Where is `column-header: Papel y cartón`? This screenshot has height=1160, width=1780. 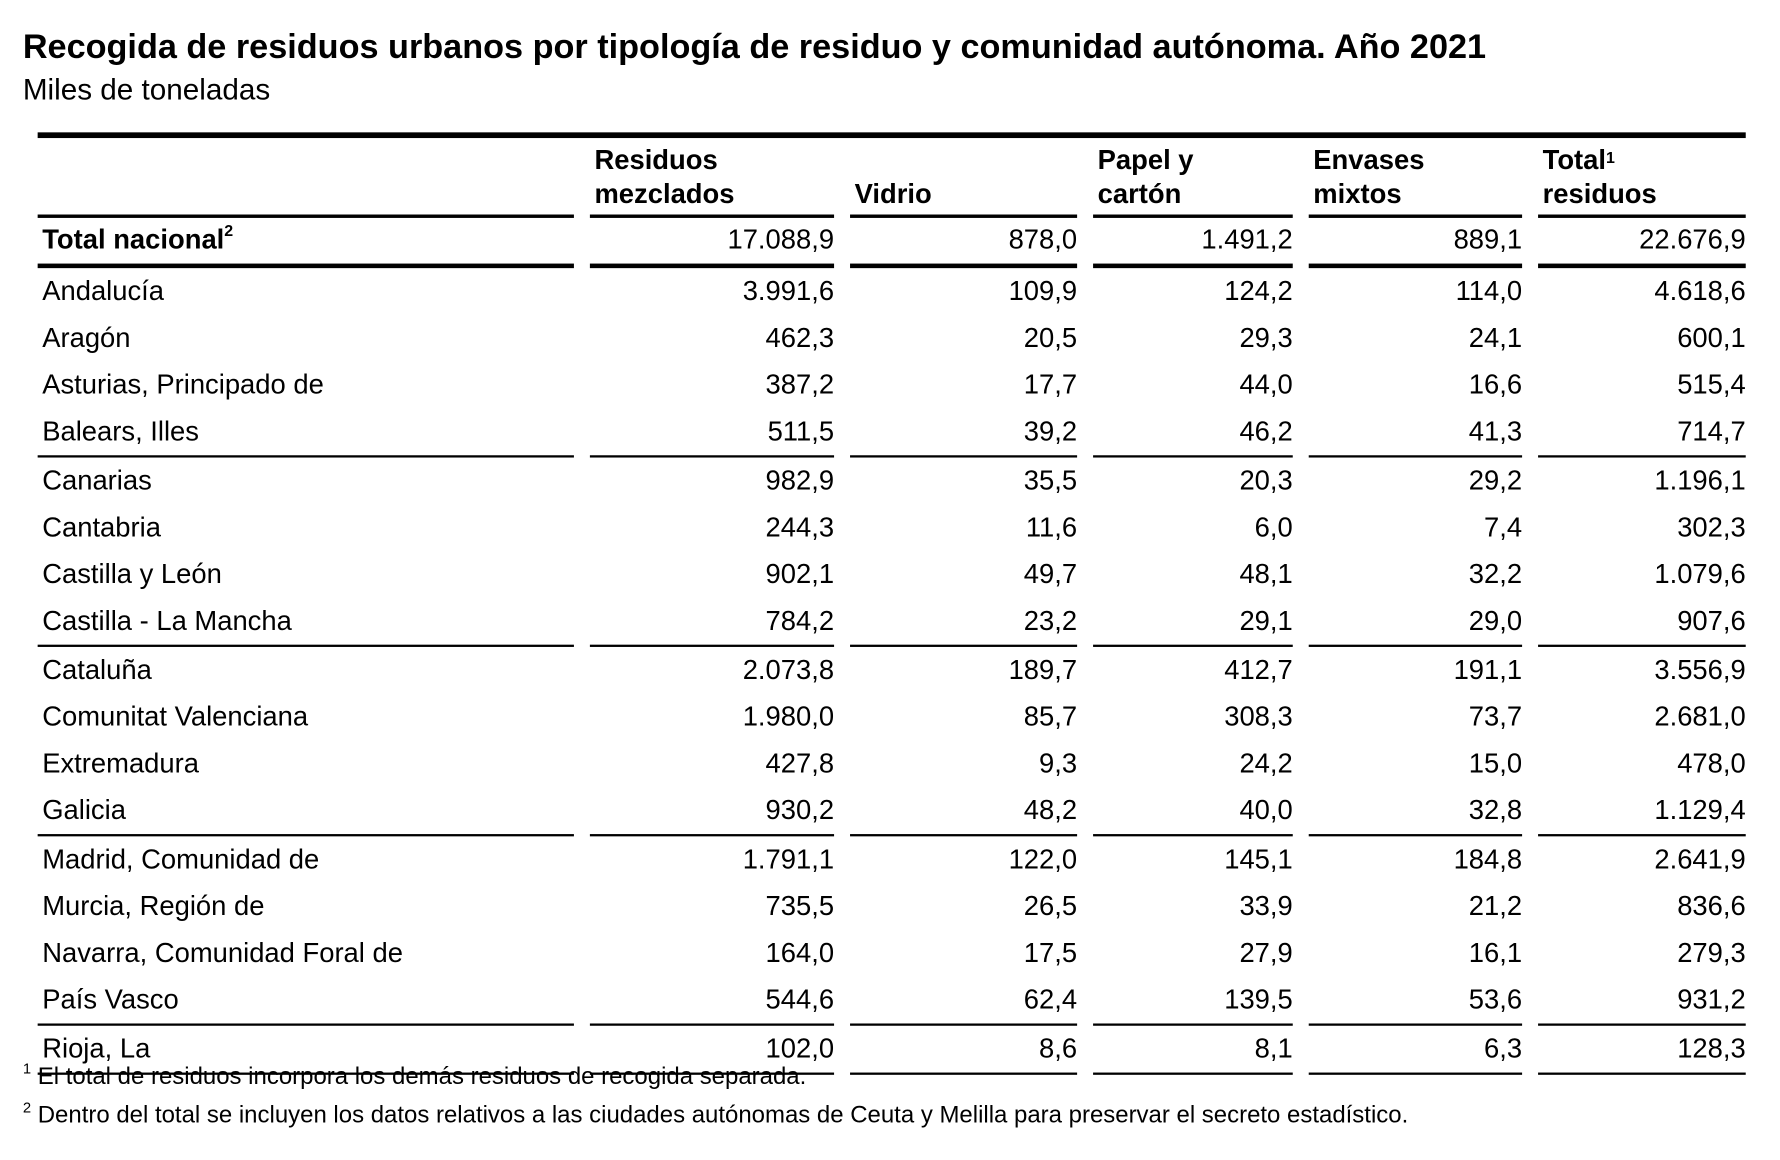
column-header: Papel y cartón is located at coordinates (1193, 179).